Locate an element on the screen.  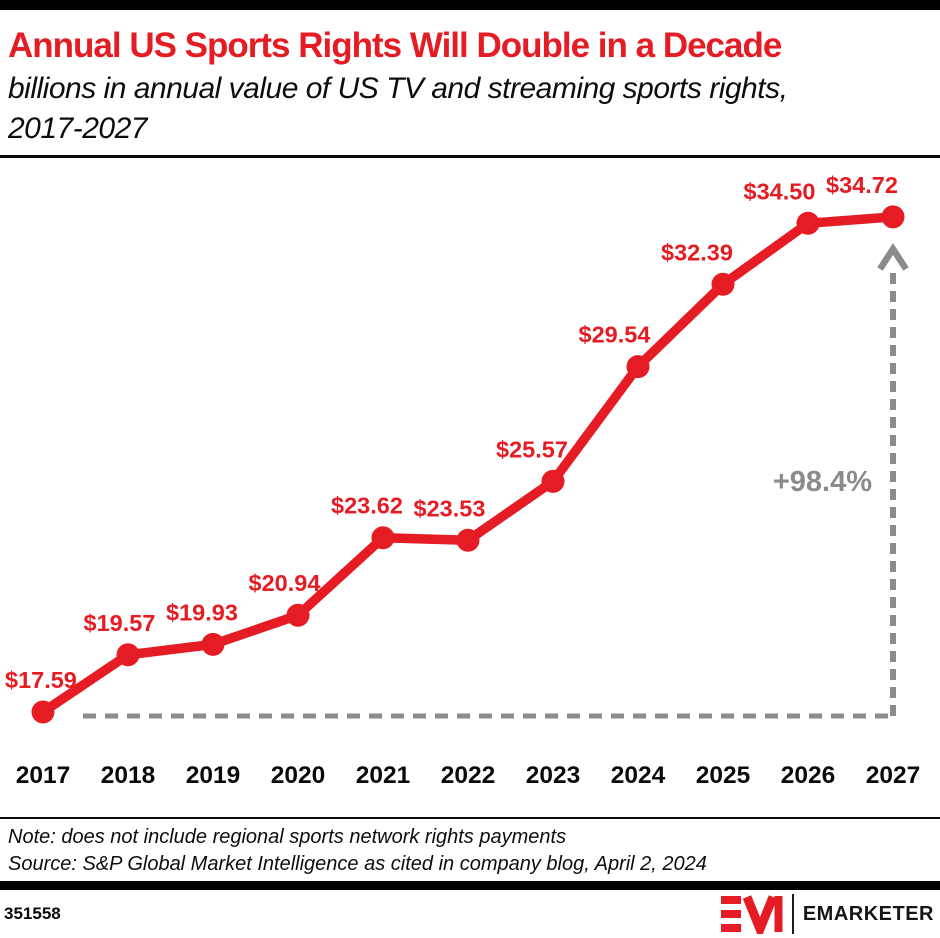
top-black-bar is located at coordinates (470, 5).